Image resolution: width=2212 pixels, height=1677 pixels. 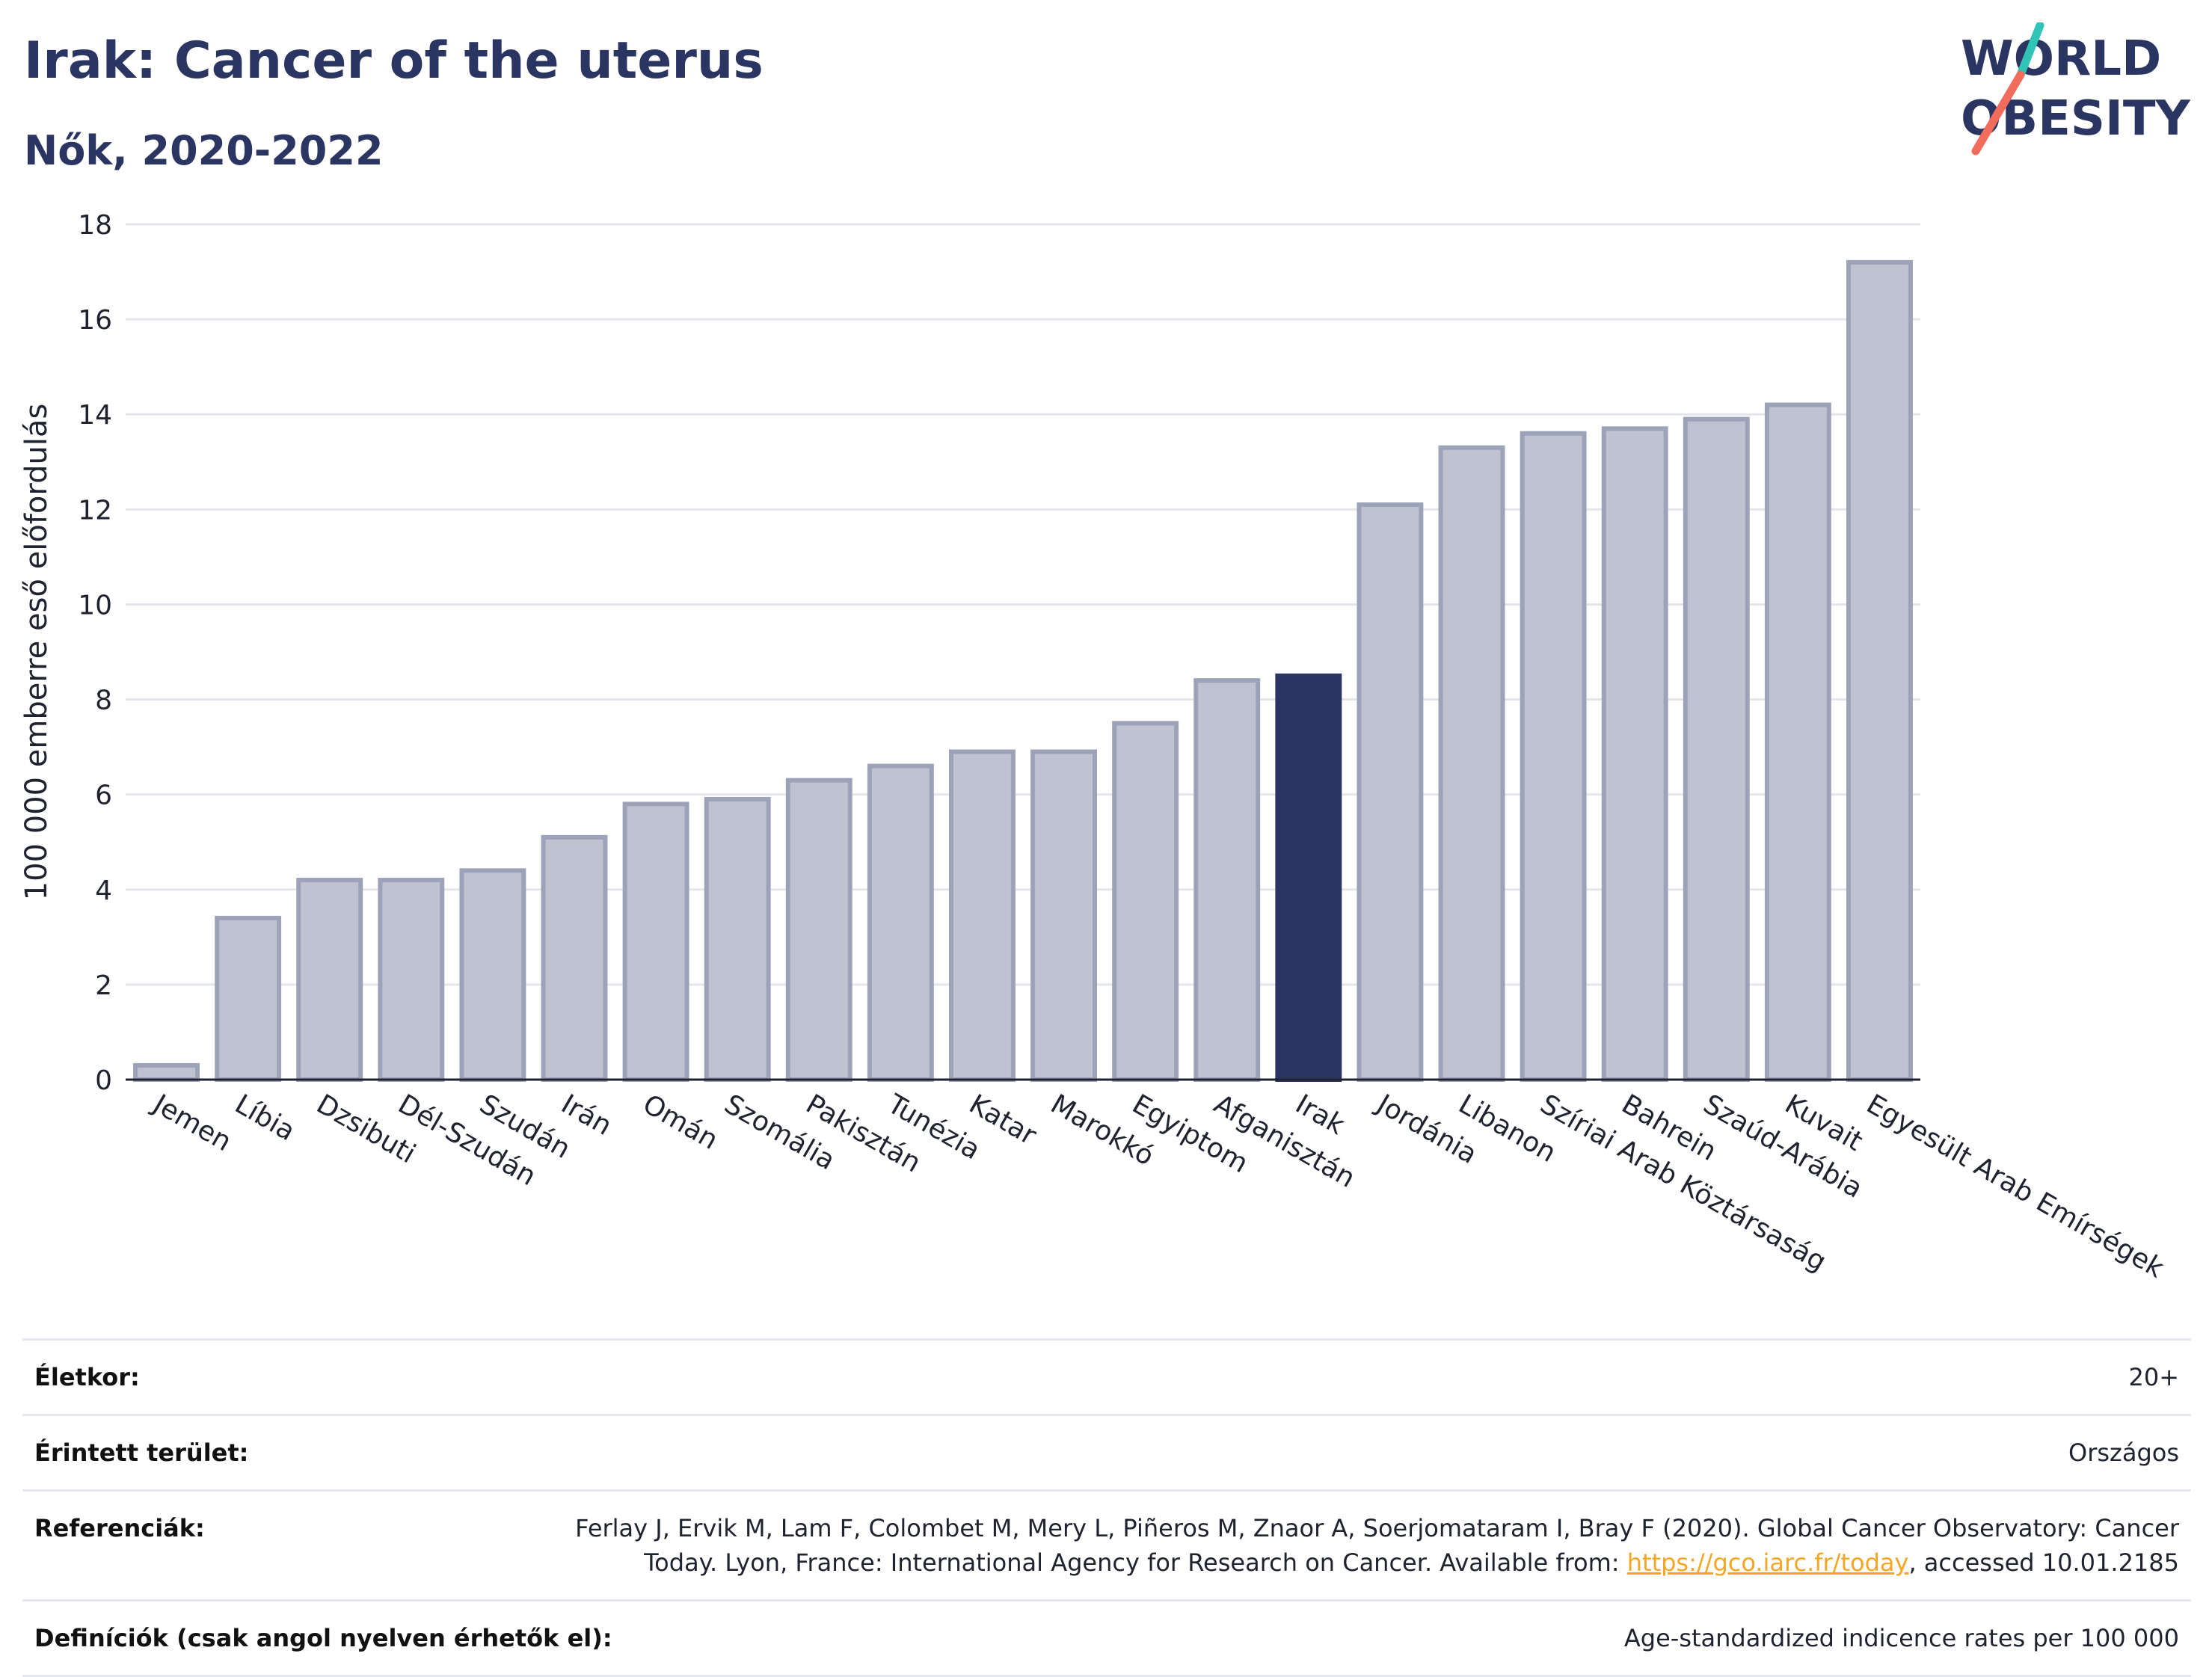 What do you see at coordinates (204, 150) in the screenshot?
I see `chart-subtitle: Nők, 2020-2022` at bounding box center [204, 150].